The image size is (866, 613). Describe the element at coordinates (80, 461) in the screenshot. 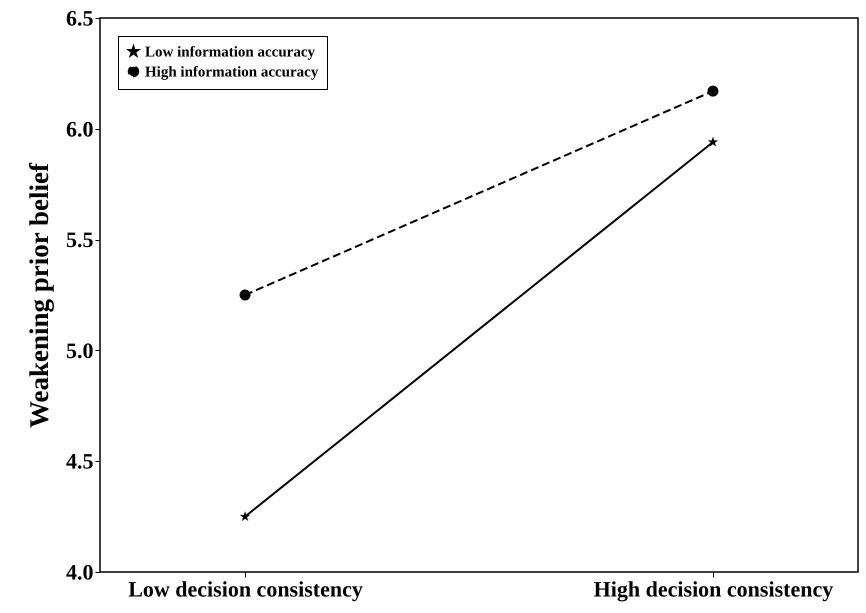

I see `y-tick-label: 4.5` at that location.